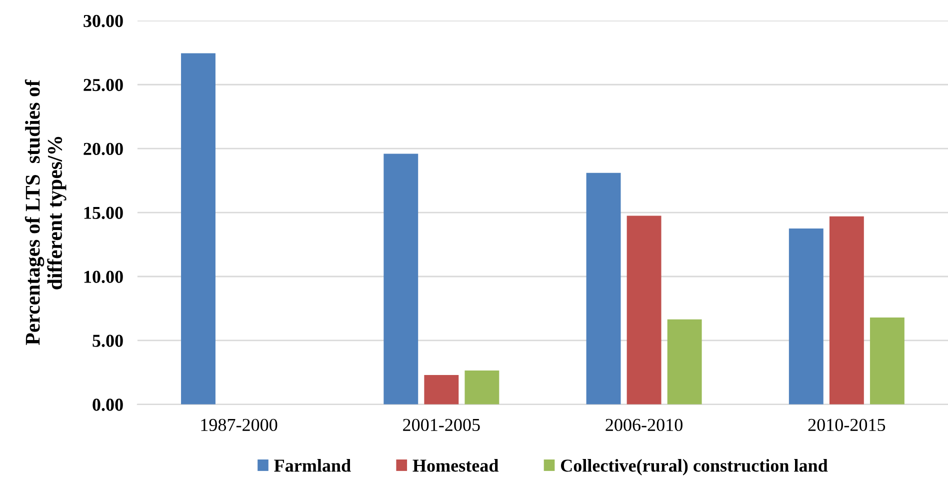 The image size is (948, 492). What do you see at coordinates (103, 85) in the screenshot?
I see `y-tick-label: 25.00` at bounding box center [103, 85].